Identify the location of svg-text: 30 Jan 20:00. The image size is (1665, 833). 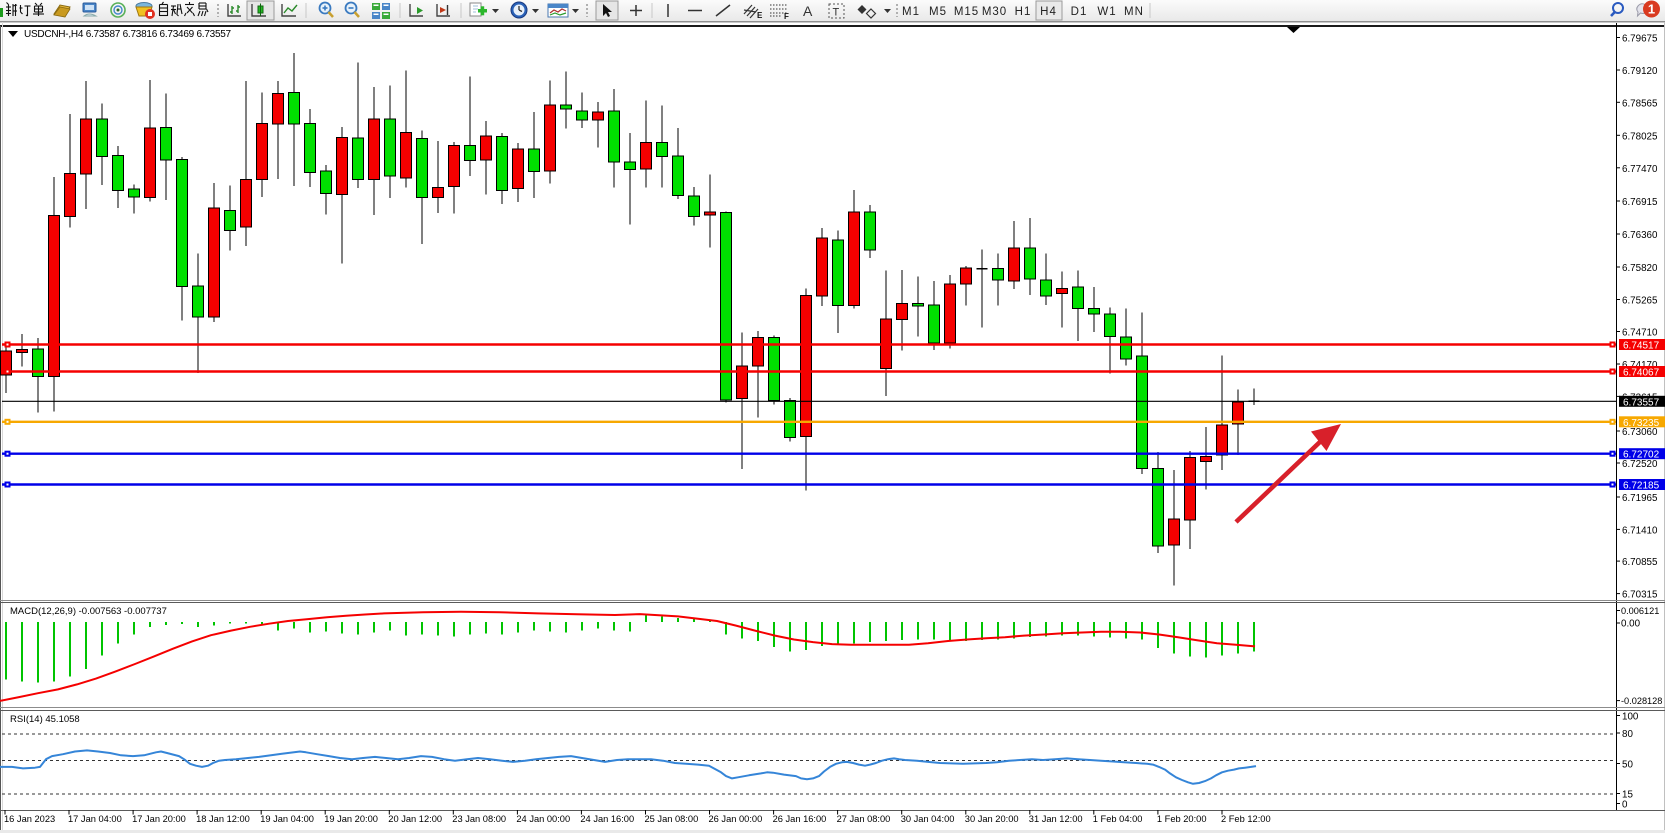
(992, 819).